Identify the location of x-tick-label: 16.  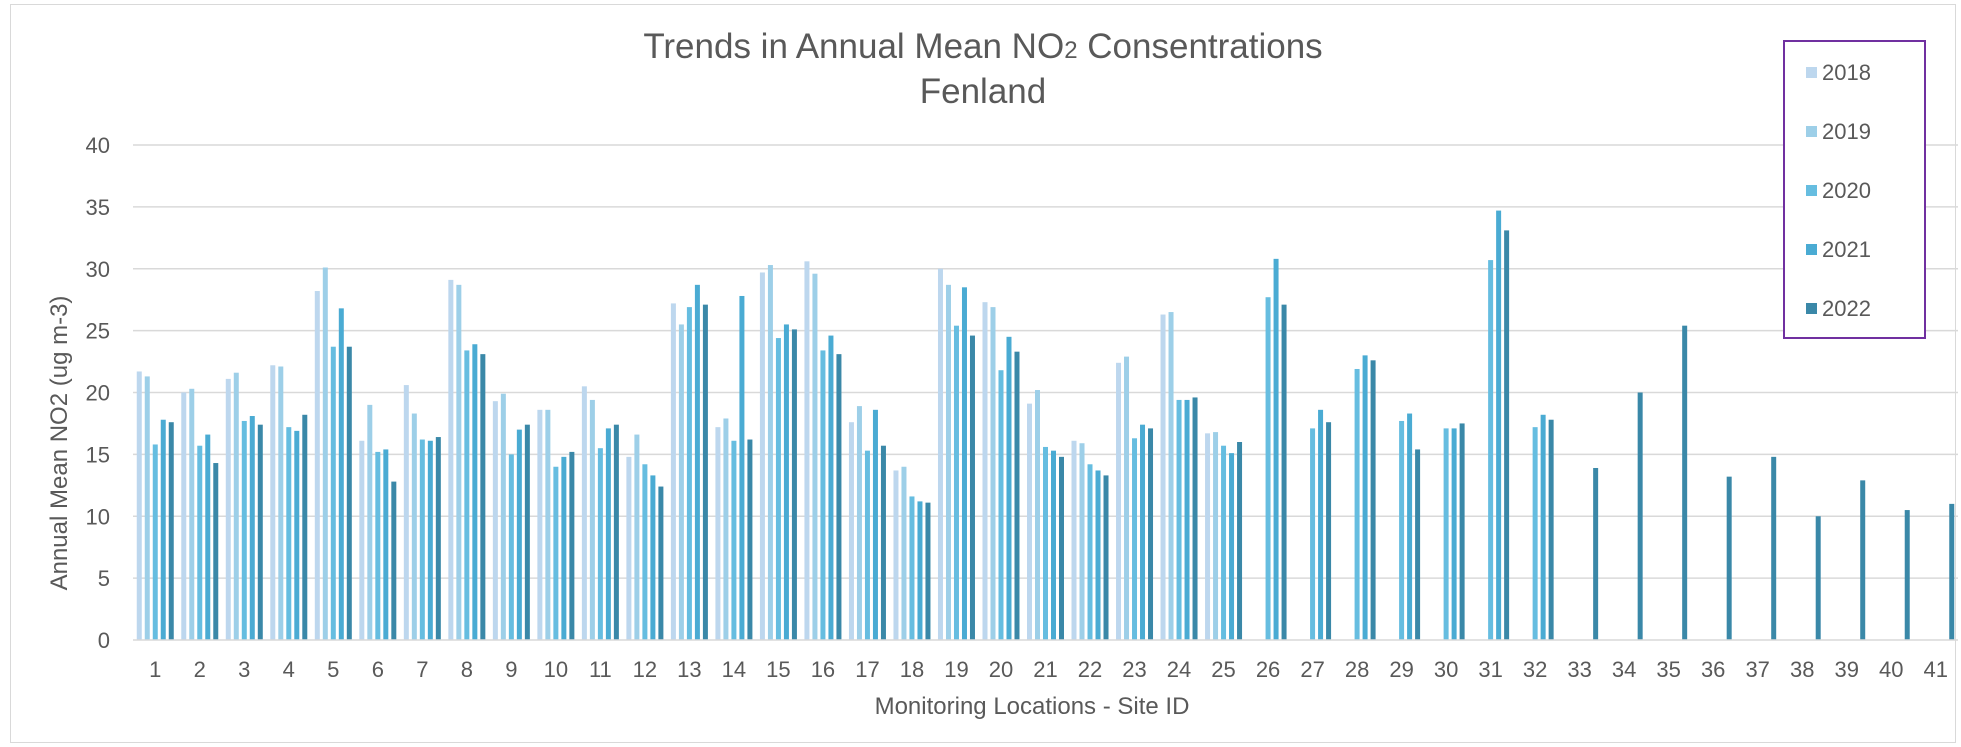
(823, 669).